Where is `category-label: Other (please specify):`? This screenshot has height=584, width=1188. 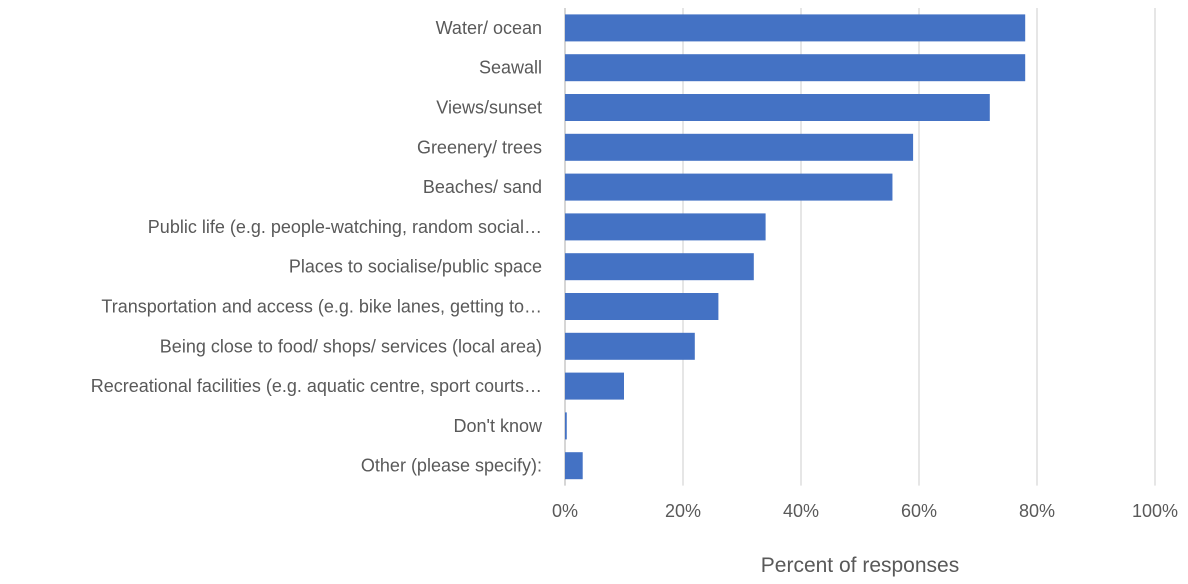
category-label: Other (please specify): is located at coordinates (451, 466).